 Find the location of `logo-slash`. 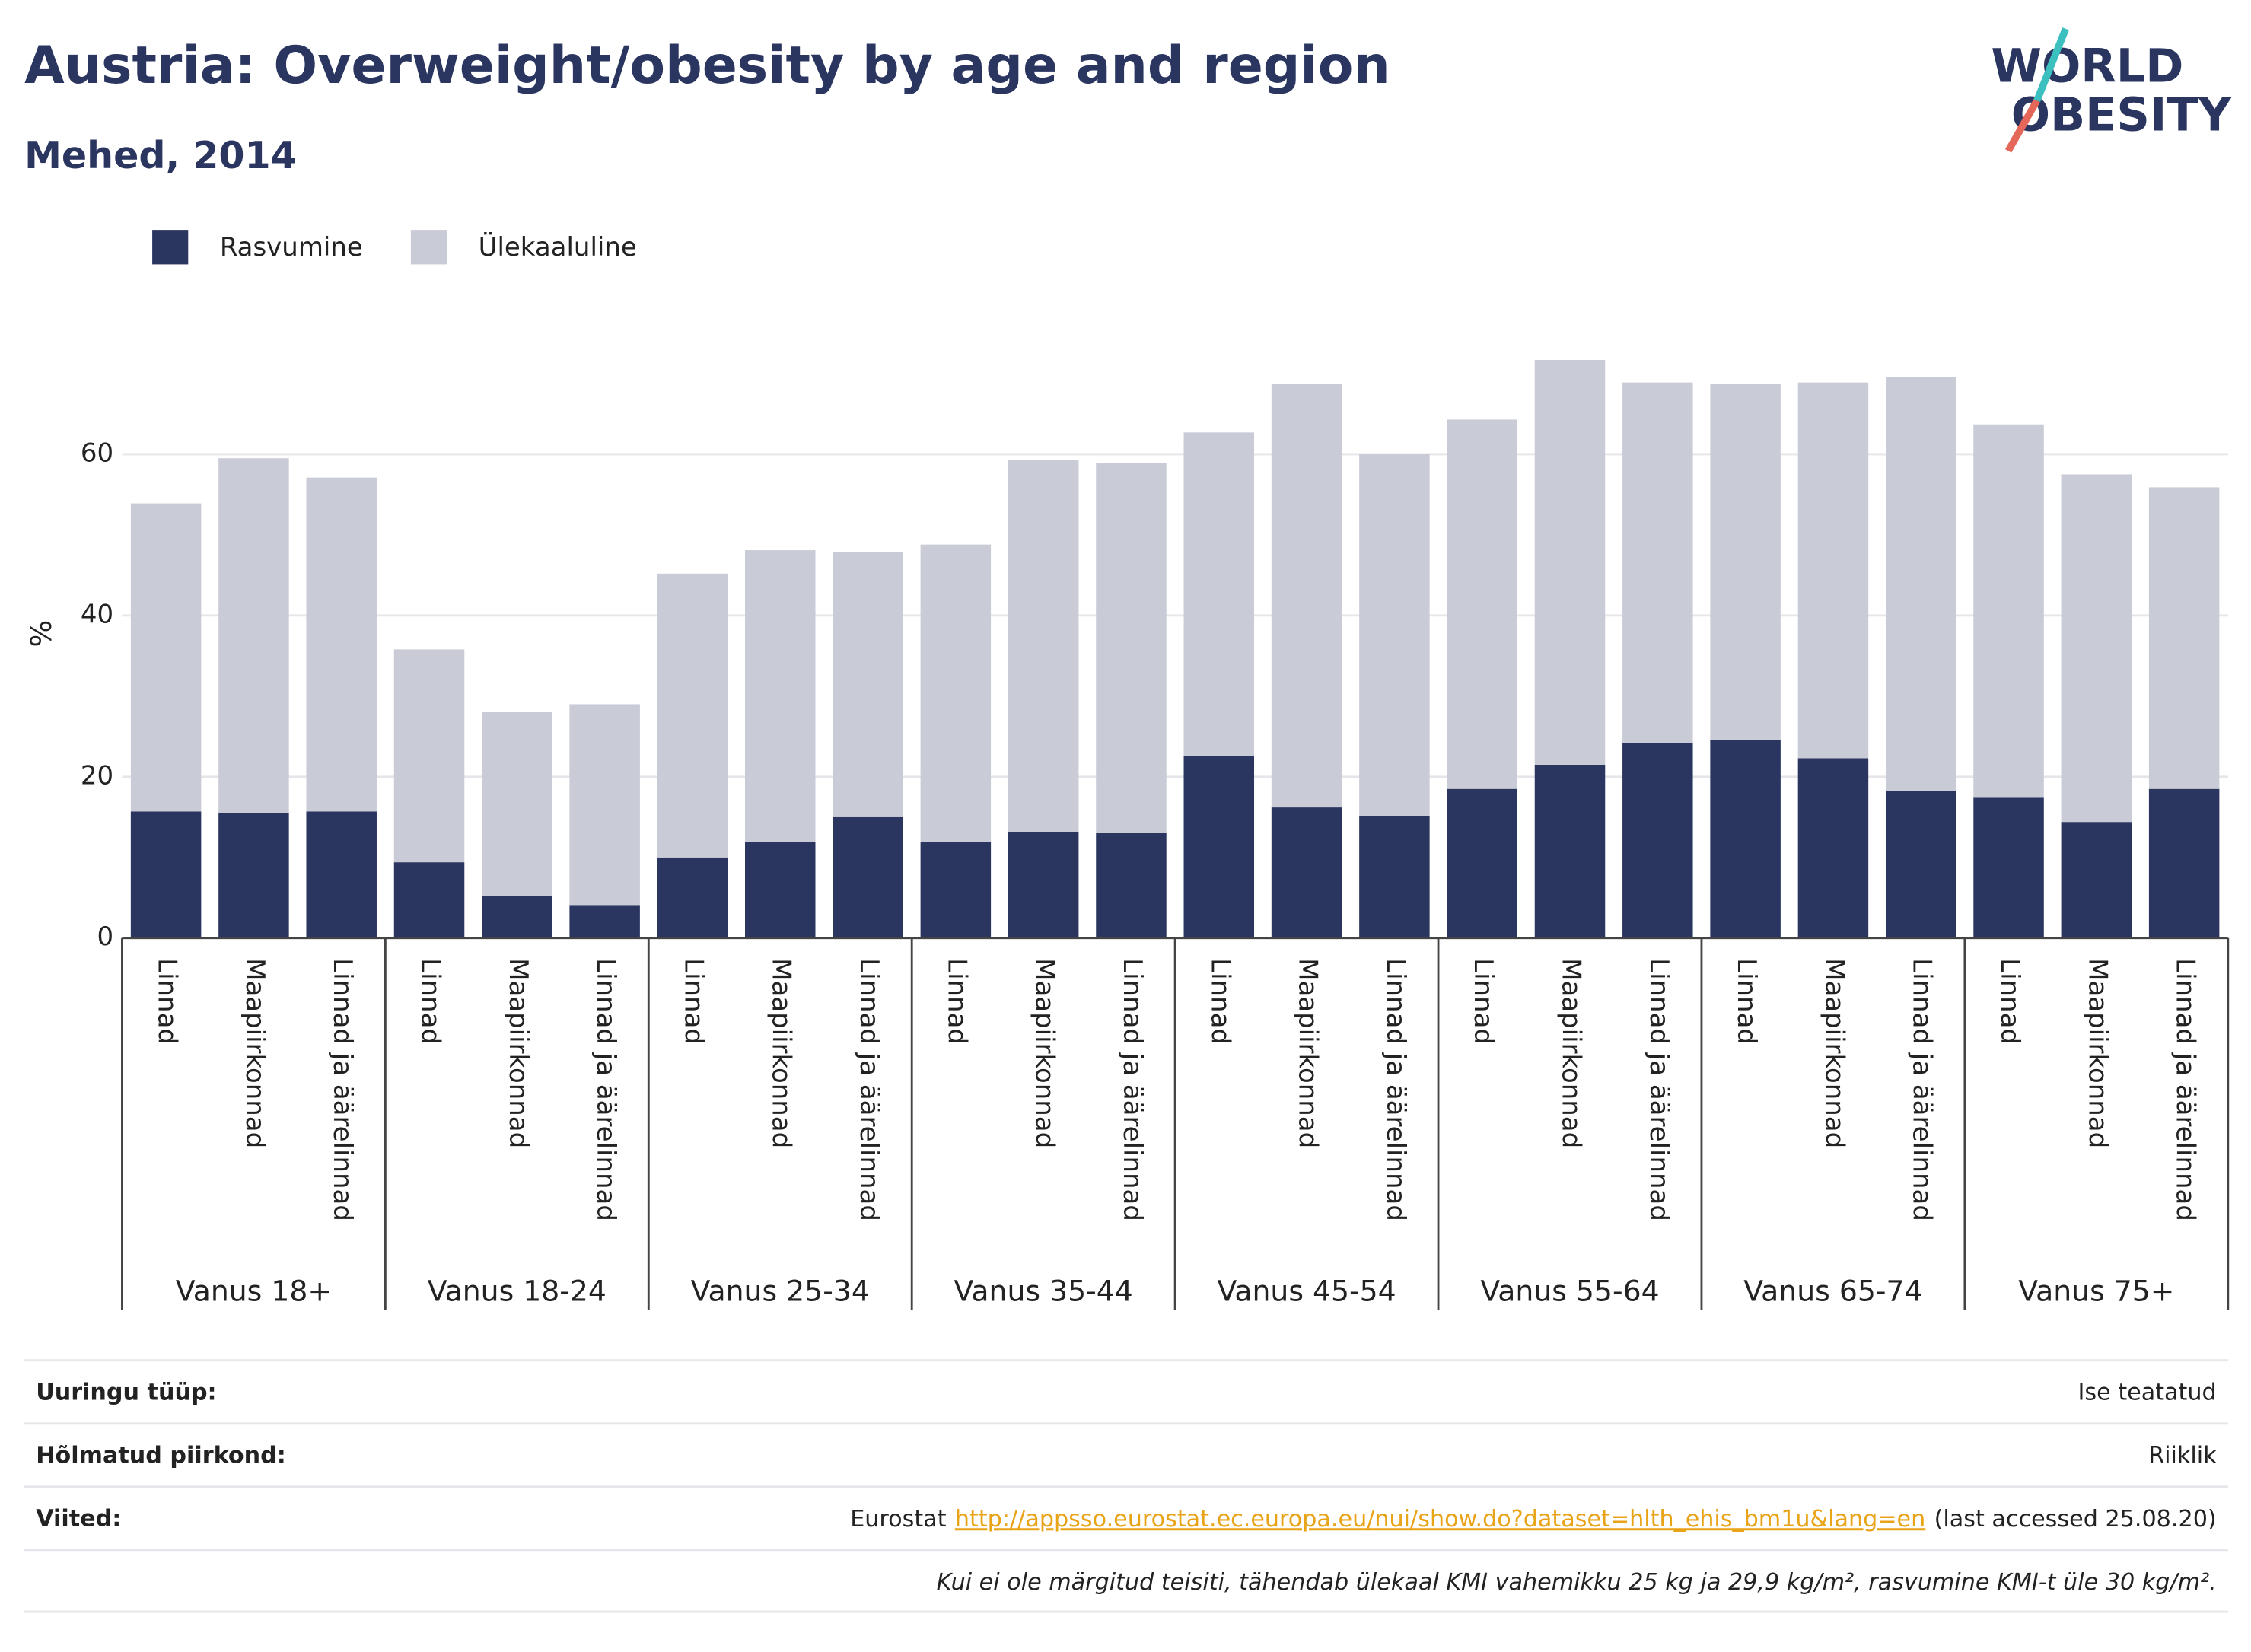

logo-slash is located at coordinates (2051, 64).